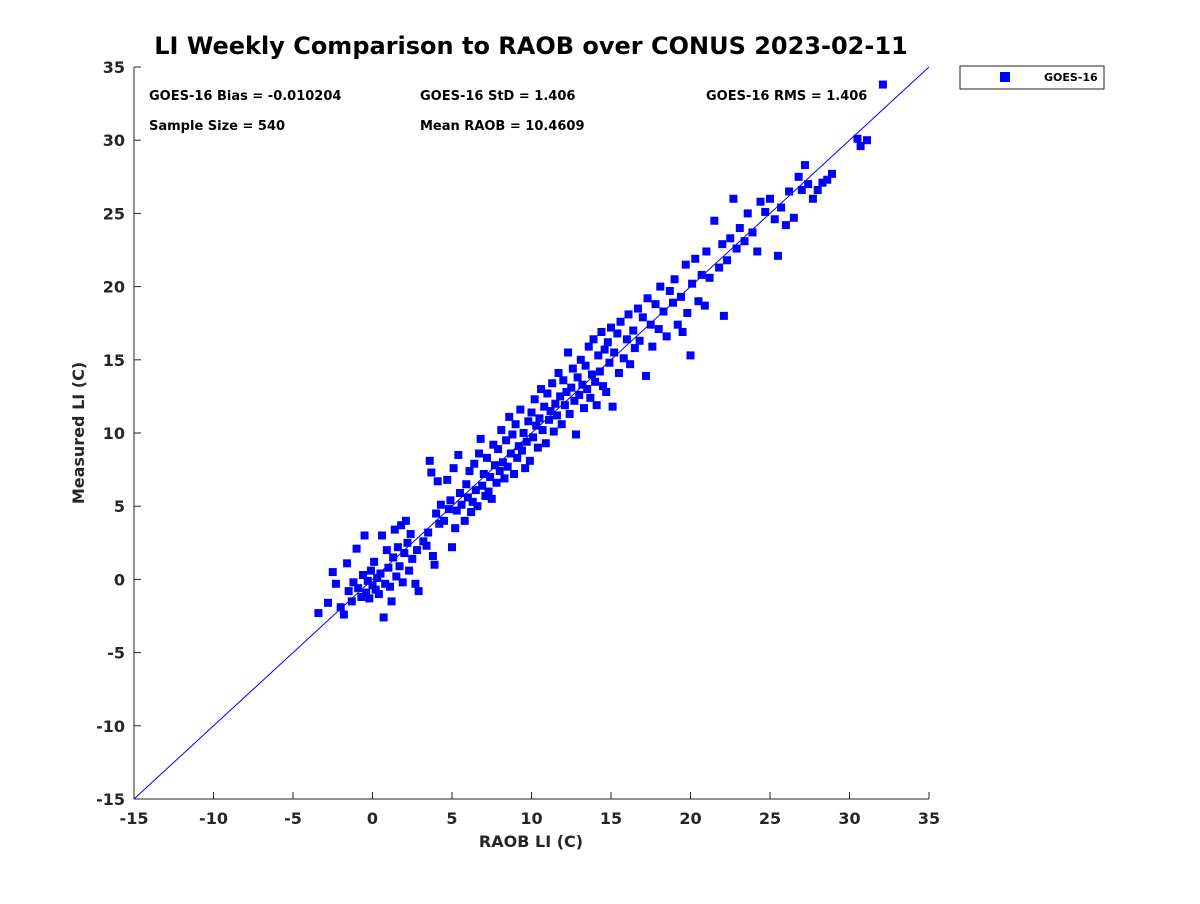 The width and height of the screenshot is (1200, 904). I want to click on legend-entry-goes-16: GOES-16, so click(1071, 77).